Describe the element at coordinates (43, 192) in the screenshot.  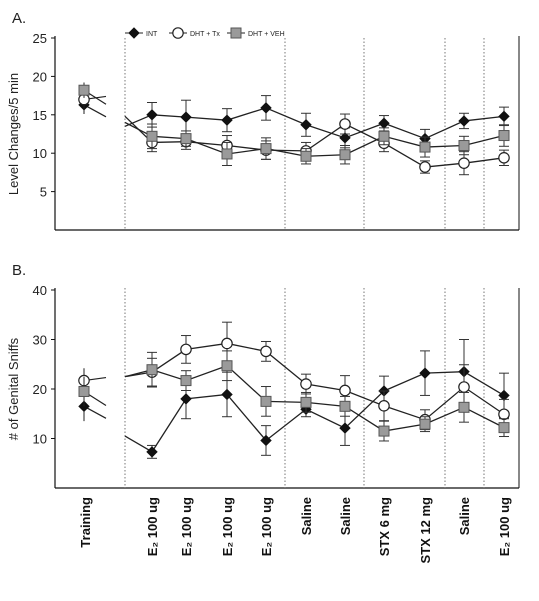
I see `y-tick-label: 5` at that location.